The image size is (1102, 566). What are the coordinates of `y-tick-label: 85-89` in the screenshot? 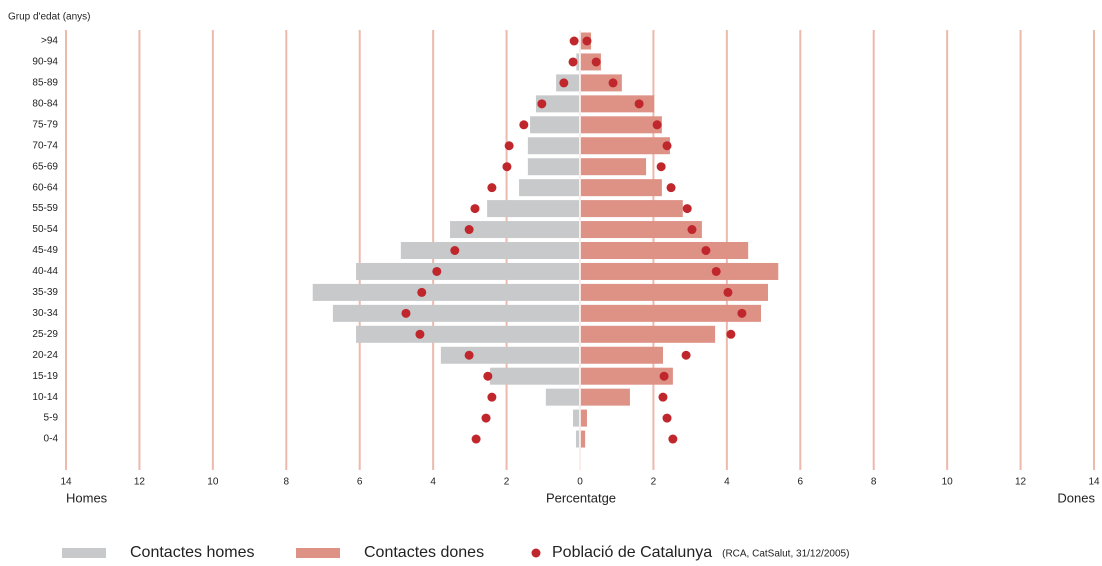 It's located at (45, 83).